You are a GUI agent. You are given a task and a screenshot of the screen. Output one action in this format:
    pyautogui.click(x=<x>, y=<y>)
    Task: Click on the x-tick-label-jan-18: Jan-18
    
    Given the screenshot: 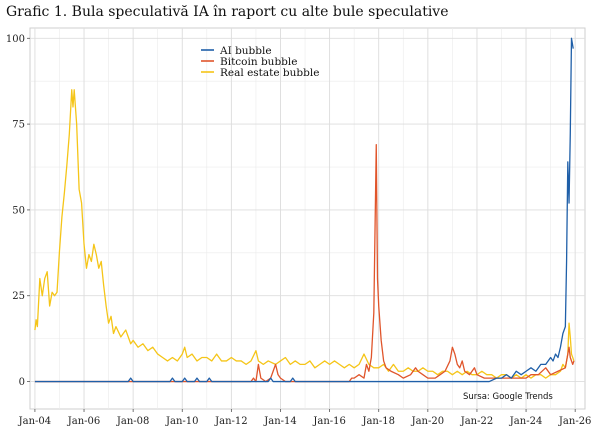 What is the action you would take?
    pyautogui.click(x=378, y=421)
    